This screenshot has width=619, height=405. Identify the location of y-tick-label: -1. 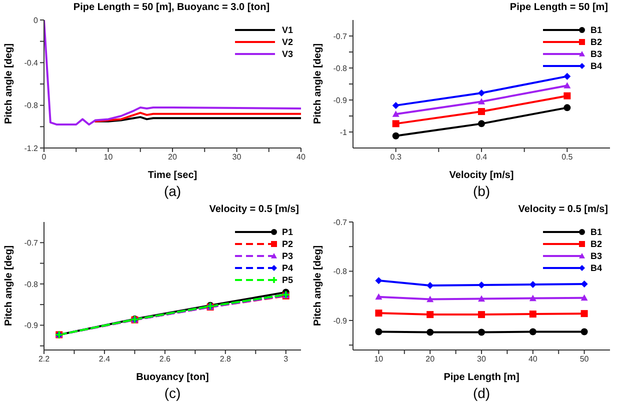
(344, 132).